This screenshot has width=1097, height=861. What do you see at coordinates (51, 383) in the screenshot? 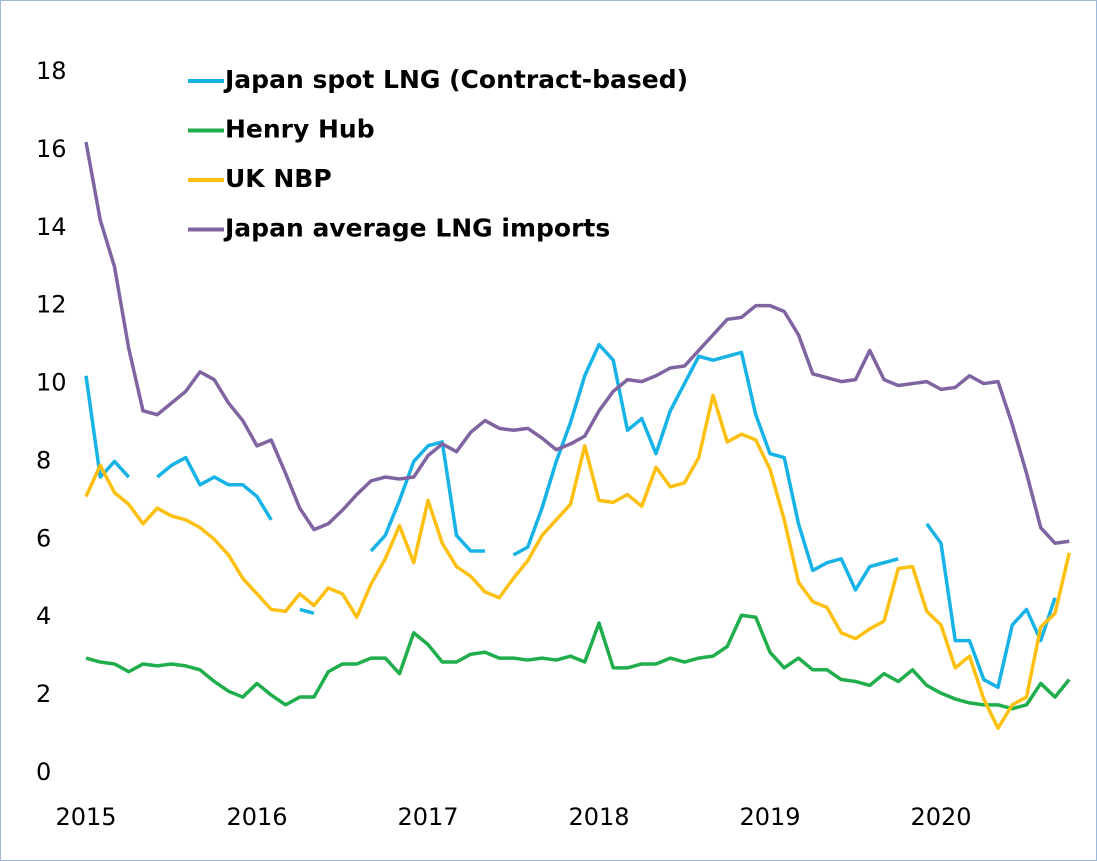
I see `y-tick-label: 10` at bounding box center [51, 383].